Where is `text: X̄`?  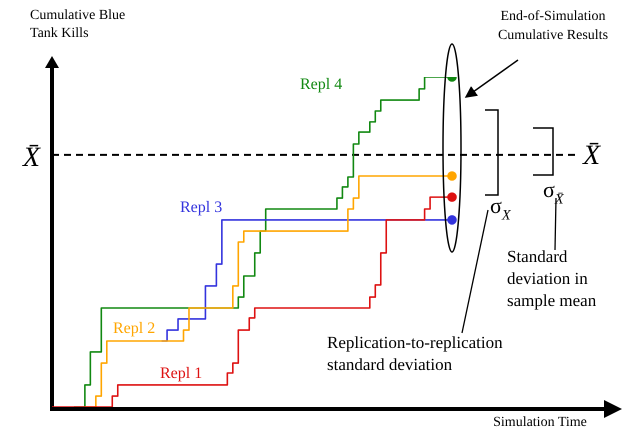
text: X̄ is located at coordinates (31, 158).